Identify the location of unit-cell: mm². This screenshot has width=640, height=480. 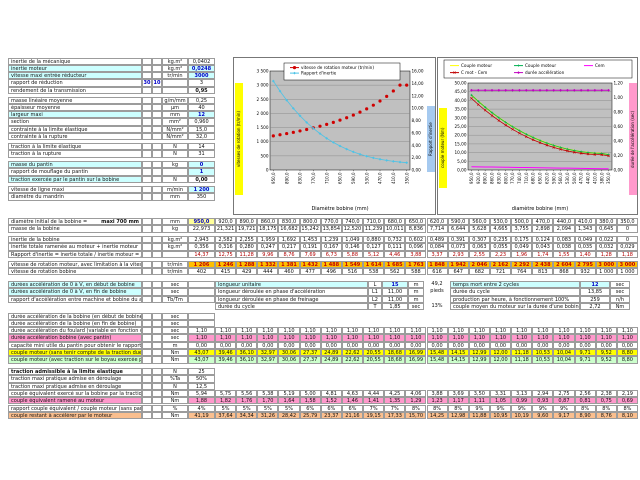
(175, 122).